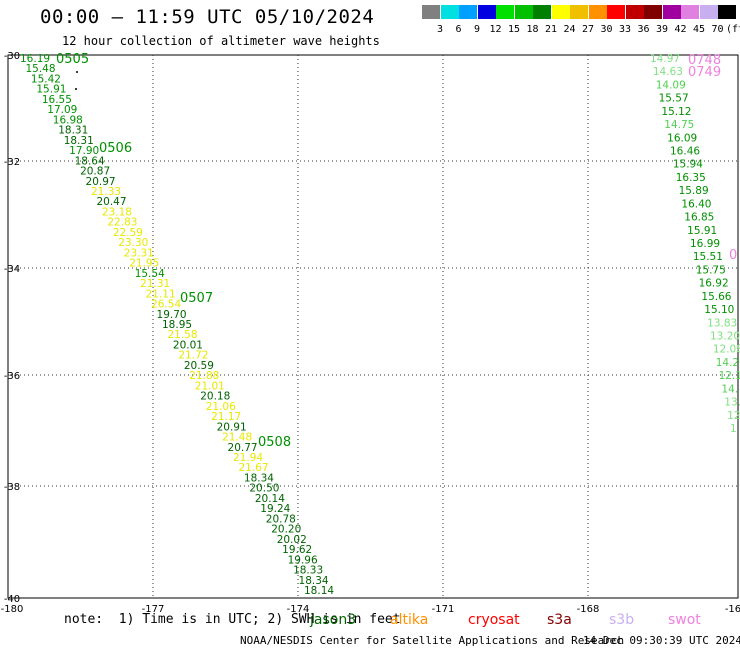  Describe the element at coordinates (711, 270) in the screenshot. I see `wave-height-reading: 15.75` at that location.